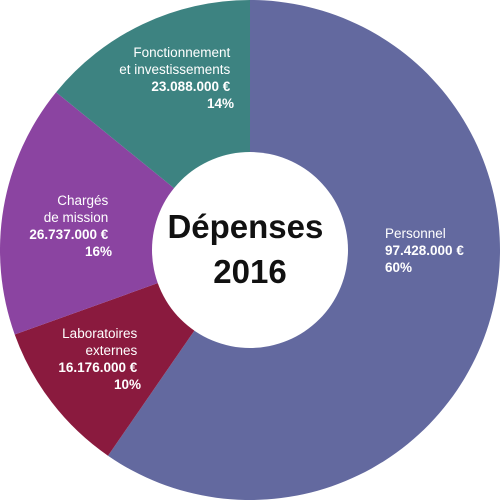  Describe the element at coordinates (99, 359) in the screenshot. I see `slice-label-laboratoires: Laboratoires externes 16.176.000 € 10%` at that location.